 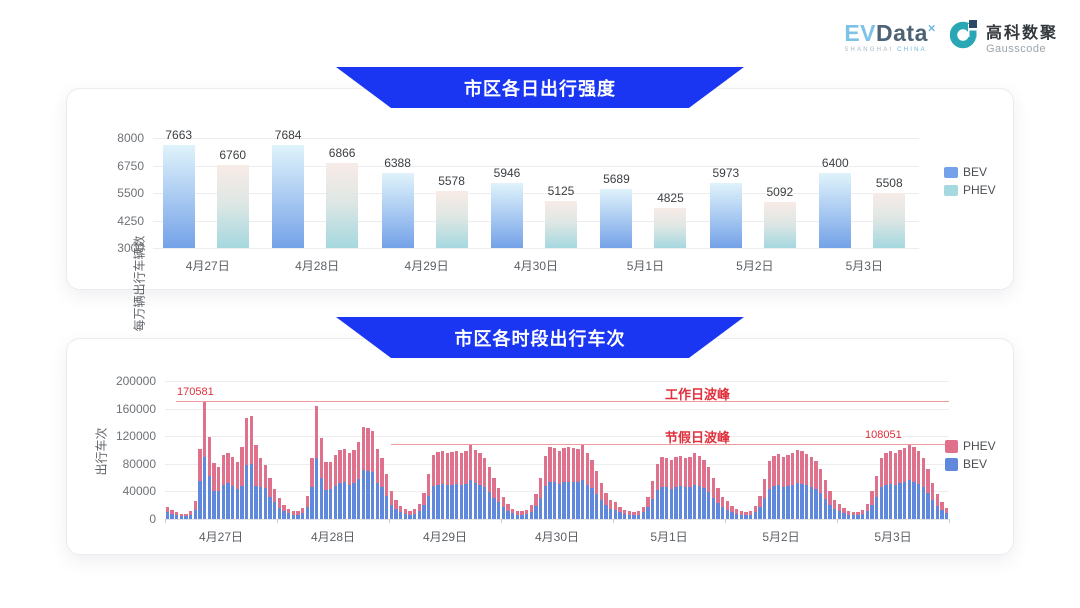 What do you see at coordinates (540, 337) in the screenshot?
I see `hourly-trips-title-banner: 市区各时段出行车次` at bounding box center [540, 337].